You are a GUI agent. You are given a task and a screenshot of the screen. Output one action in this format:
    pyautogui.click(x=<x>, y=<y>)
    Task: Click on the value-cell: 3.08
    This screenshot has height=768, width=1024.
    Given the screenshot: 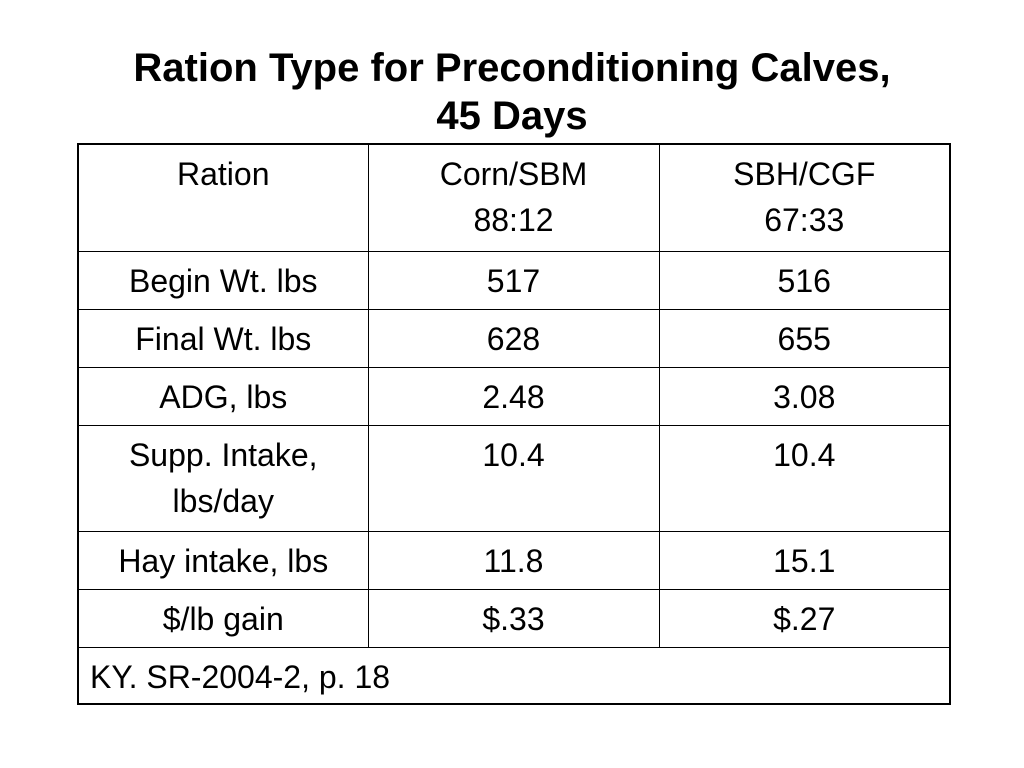 What is the action you would take?
    pyautogui.click(x=804, y=396)
    